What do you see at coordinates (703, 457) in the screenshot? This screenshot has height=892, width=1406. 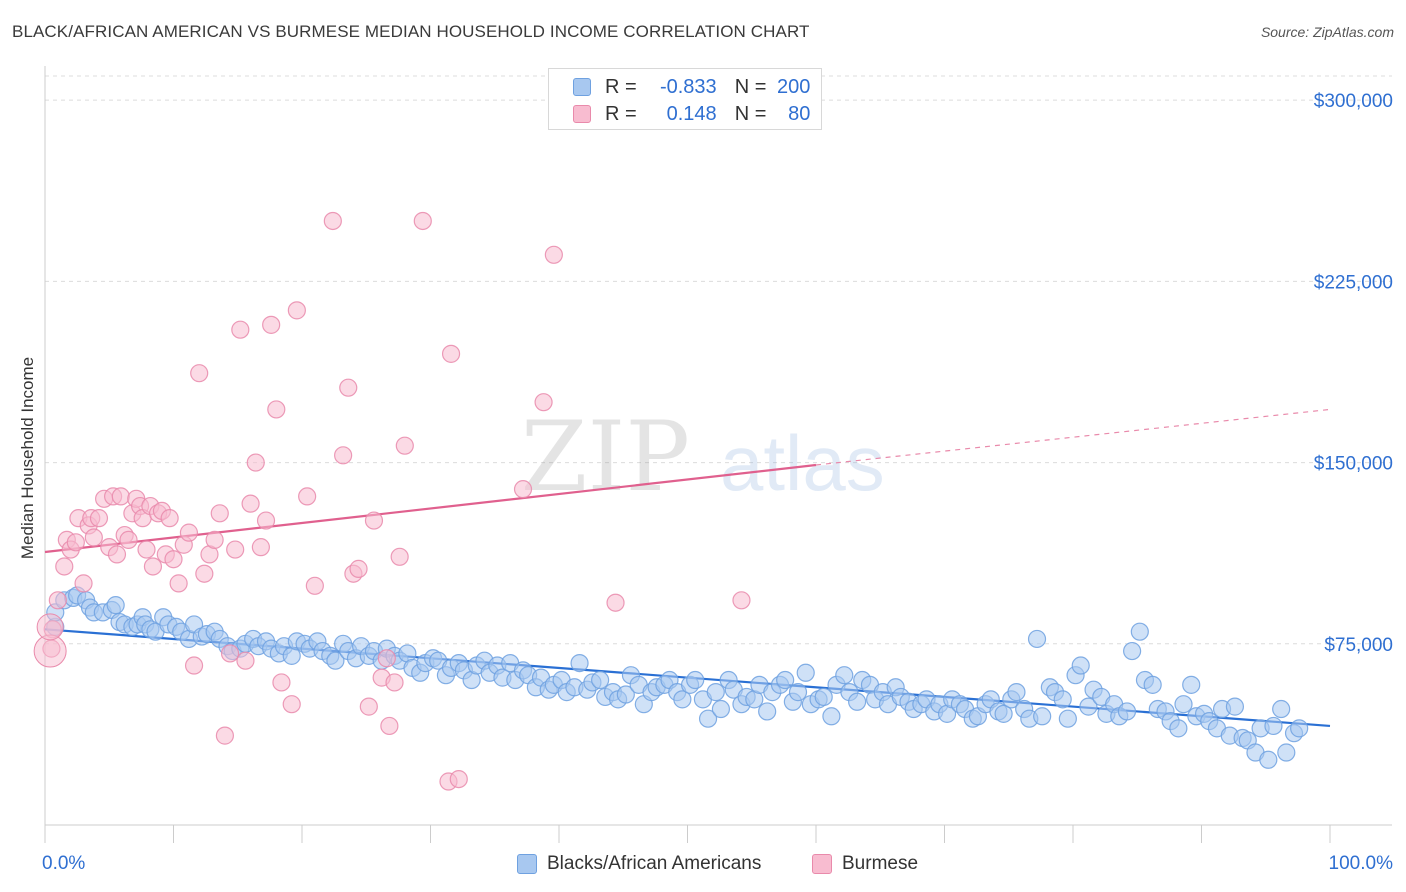 I see `watermark: ZIP atlas` at bounding box center [703, 457].